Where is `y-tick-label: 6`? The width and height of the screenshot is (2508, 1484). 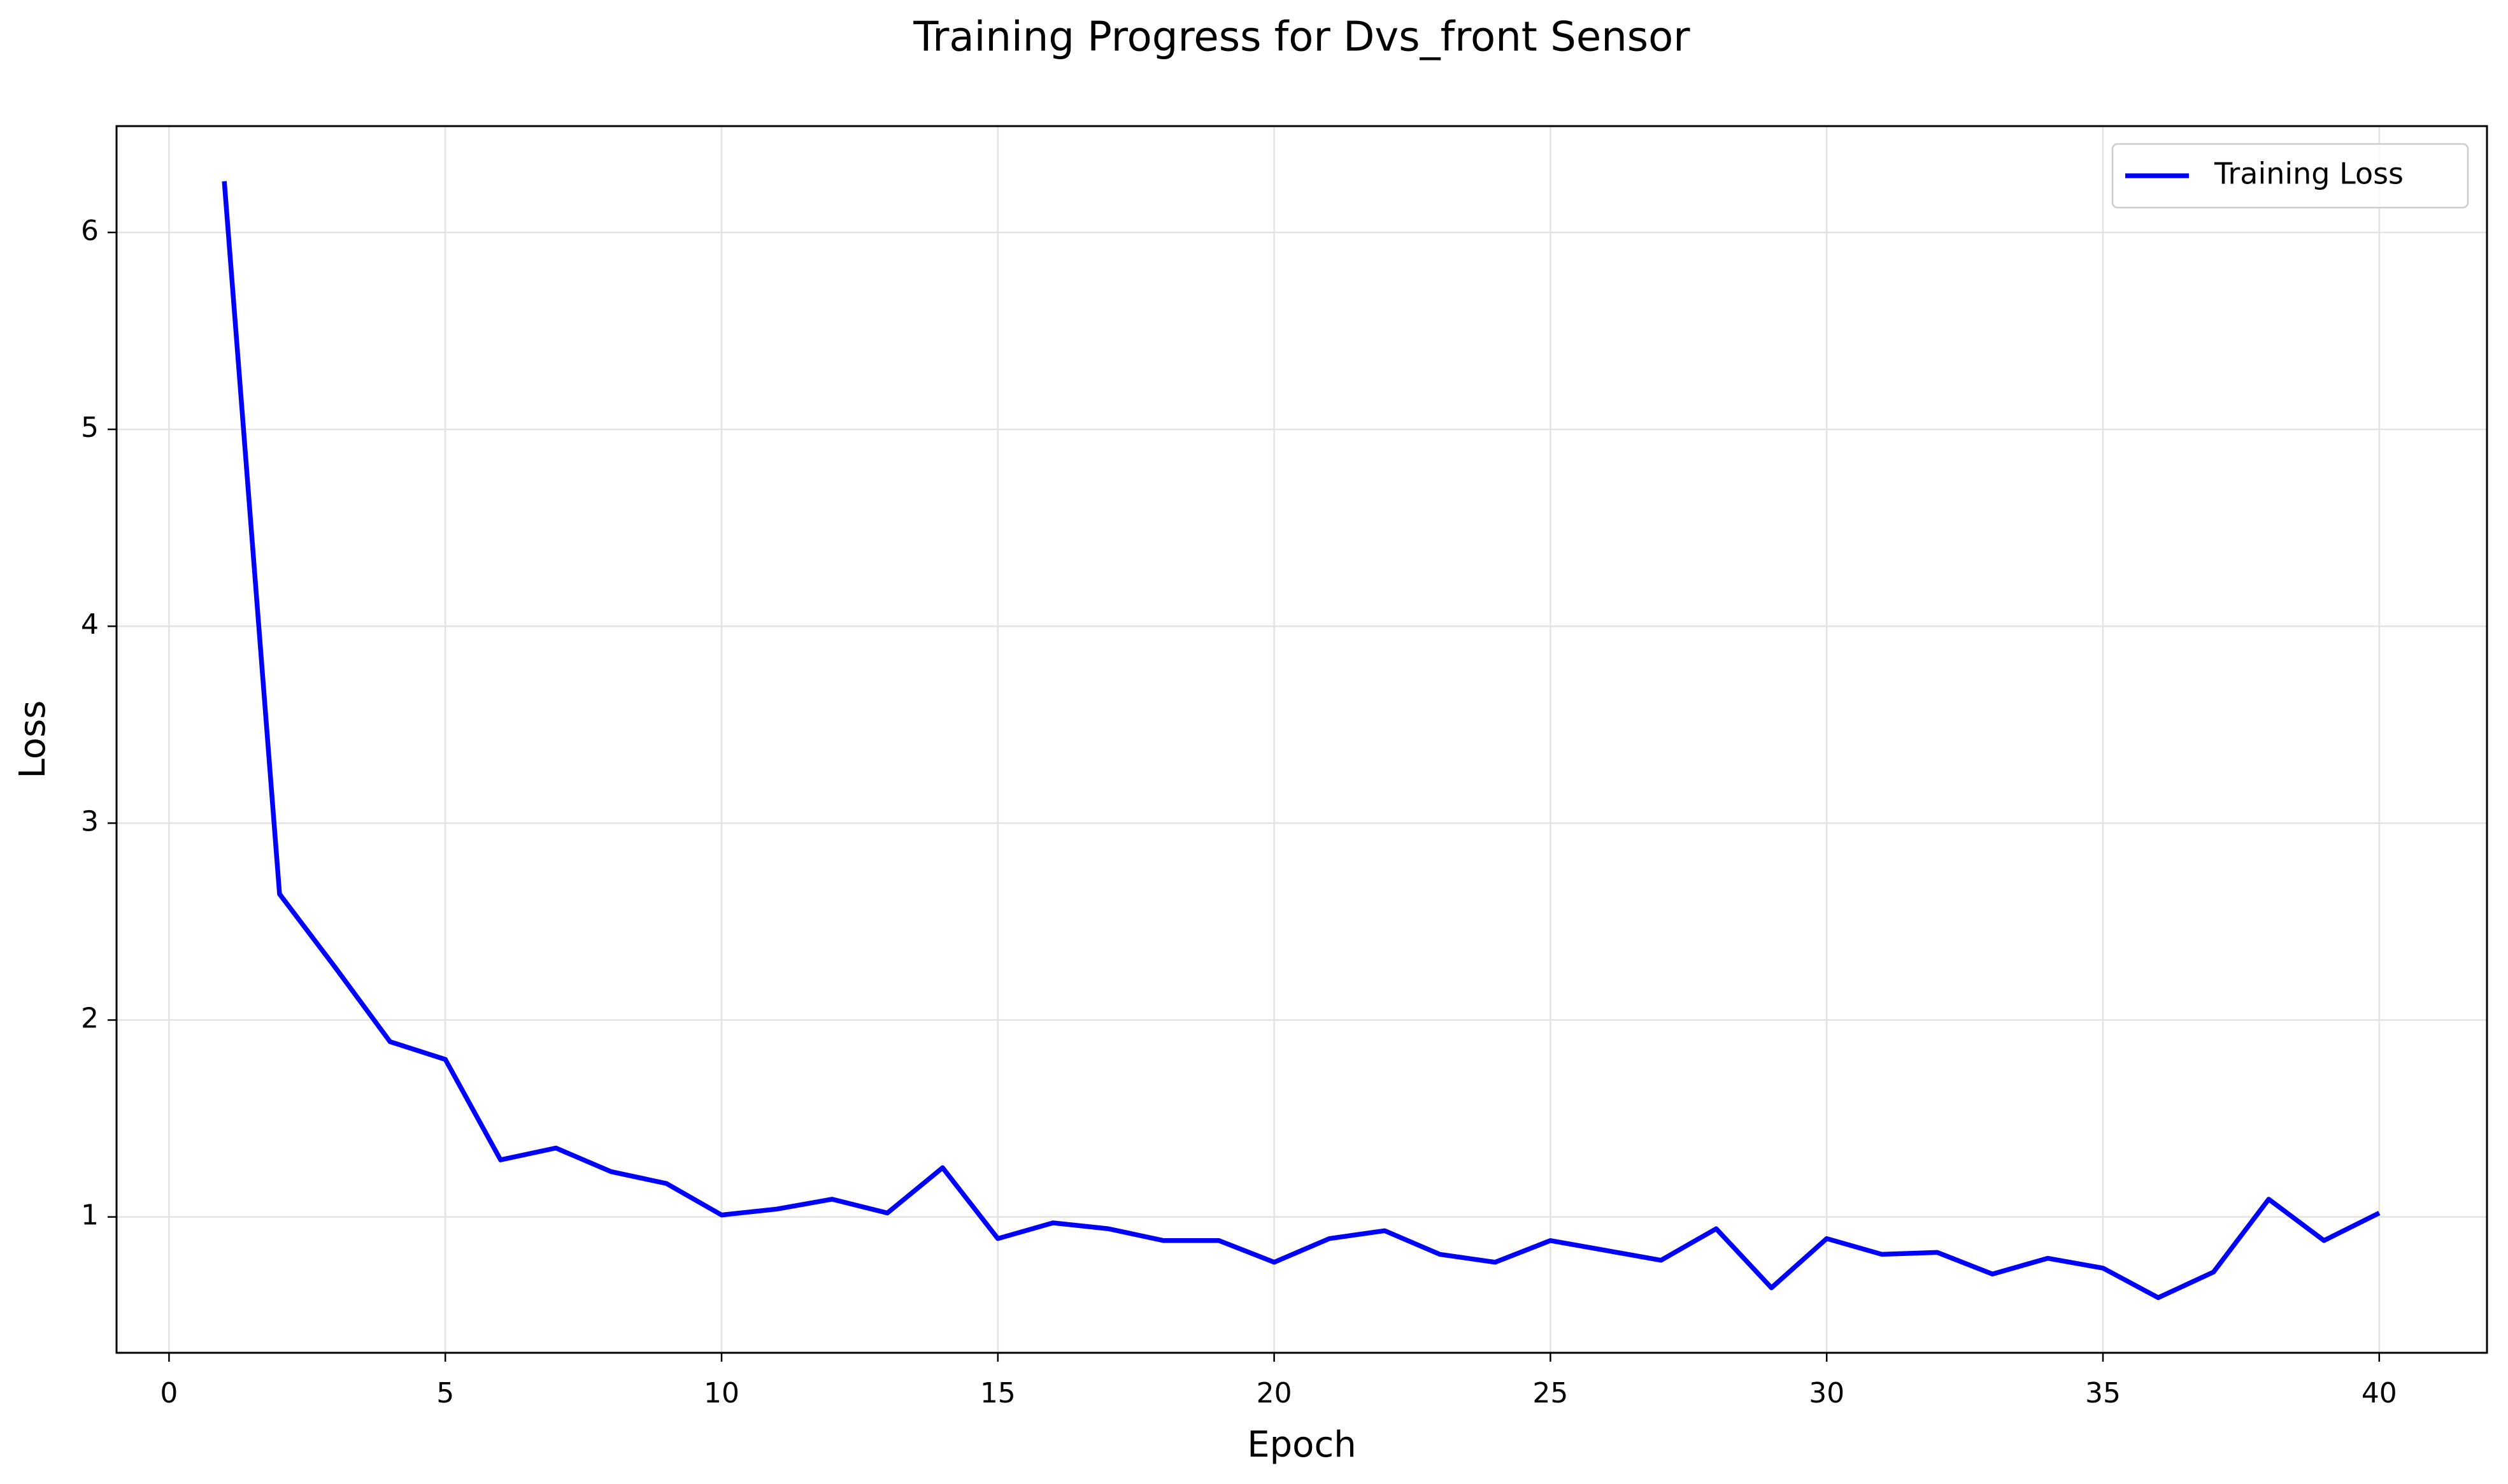
y-tick-label: 6 is located at coordinates (90, 231).